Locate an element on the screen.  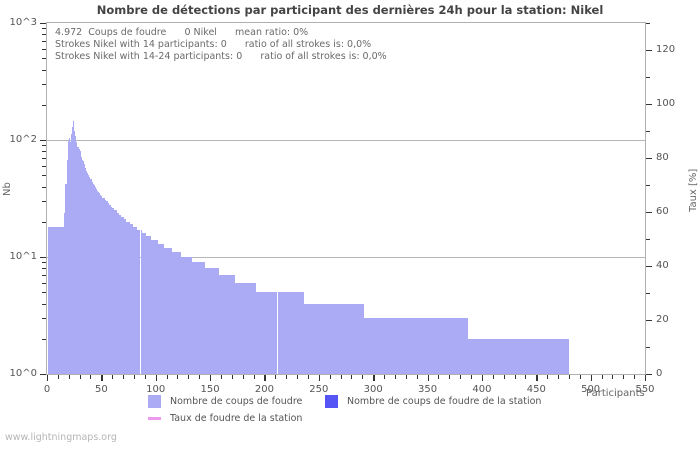
y-tick-label: 10^2 is located at coordinates (23, 139).